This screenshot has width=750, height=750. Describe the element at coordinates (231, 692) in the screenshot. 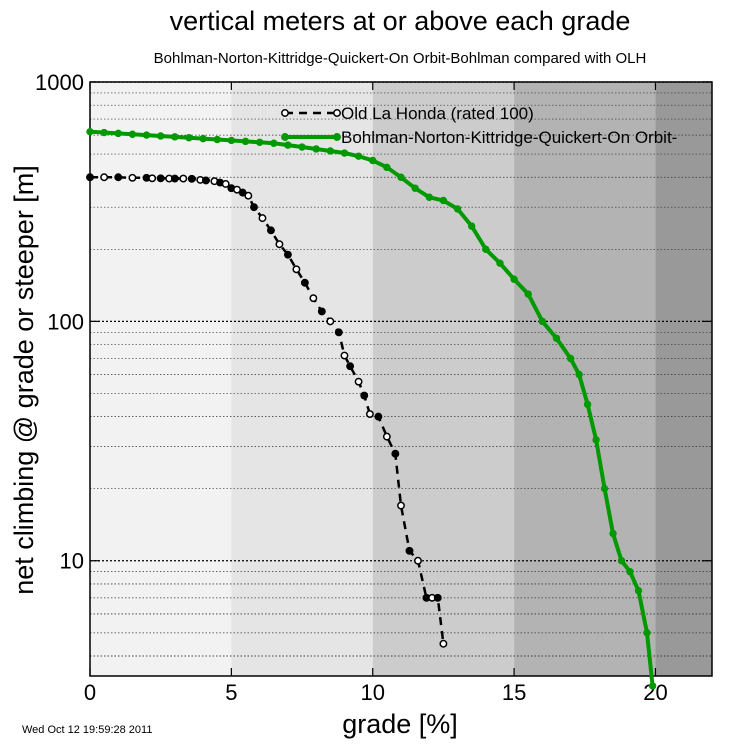

I see `x-tick-label: 5` at that location.